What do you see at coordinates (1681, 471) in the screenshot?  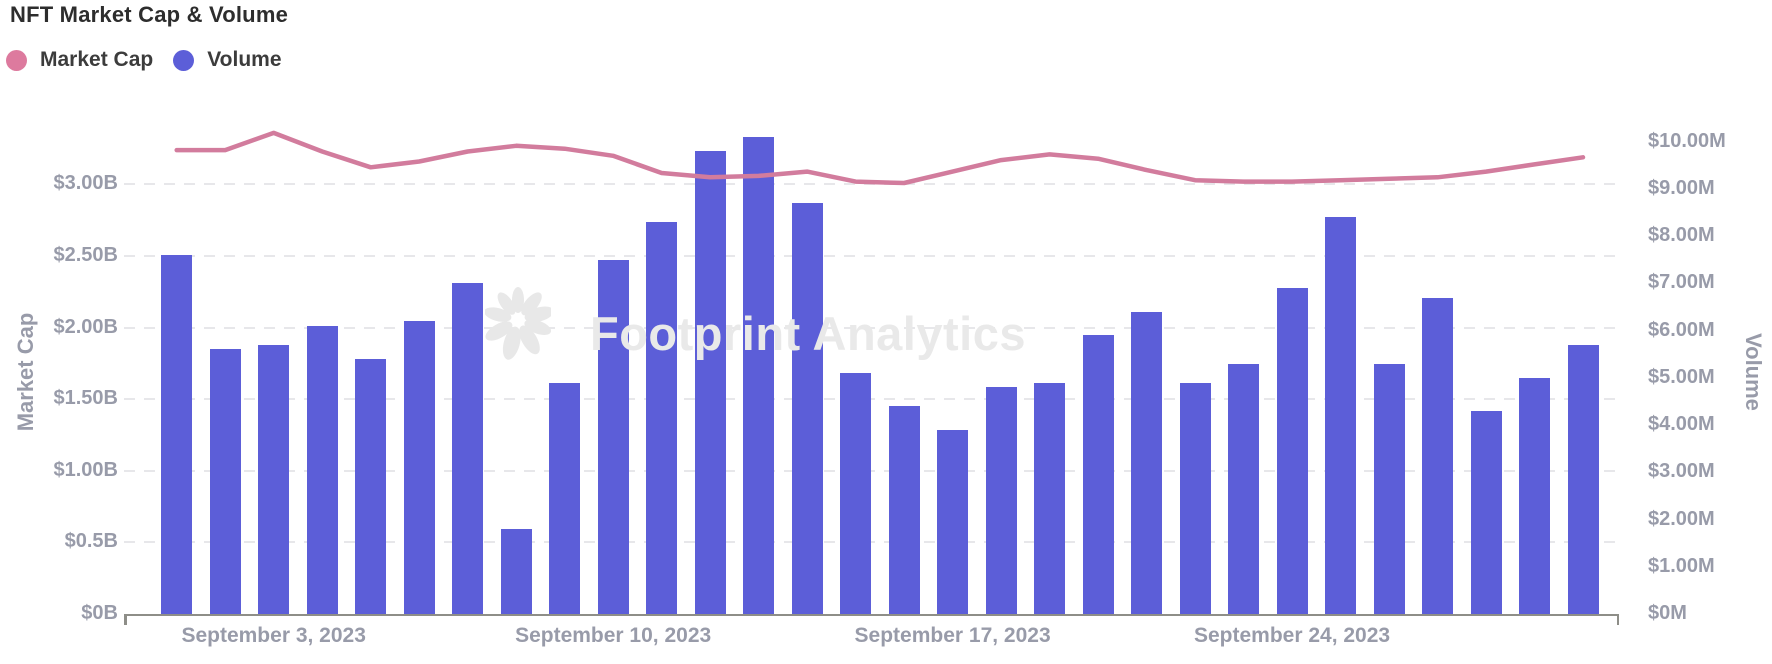 I see `volume-tick-label: $3.00M` at bounding box center [1681, 471].